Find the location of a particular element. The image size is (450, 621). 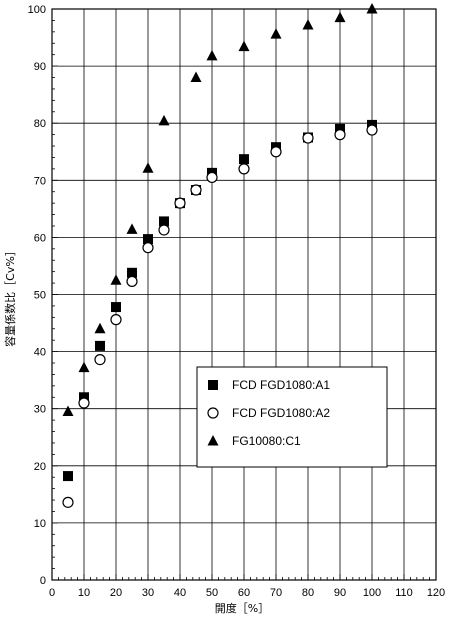

y-tick-label: 40 is located at coordinates (40, 353).